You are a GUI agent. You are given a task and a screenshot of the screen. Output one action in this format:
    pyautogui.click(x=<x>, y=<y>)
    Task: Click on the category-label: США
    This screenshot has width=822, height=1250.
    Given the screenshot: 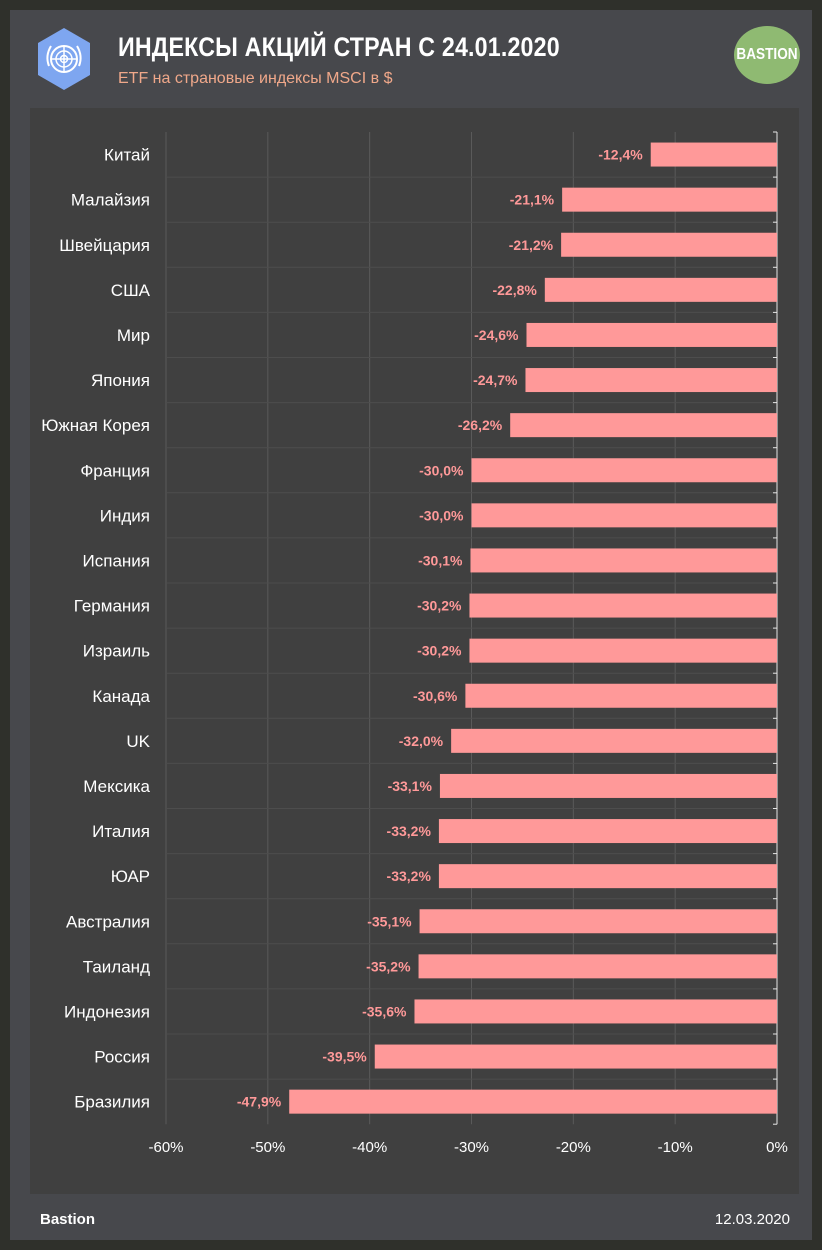 What is the action you would take?
    pyautogui.click(x=131, y=290)
    